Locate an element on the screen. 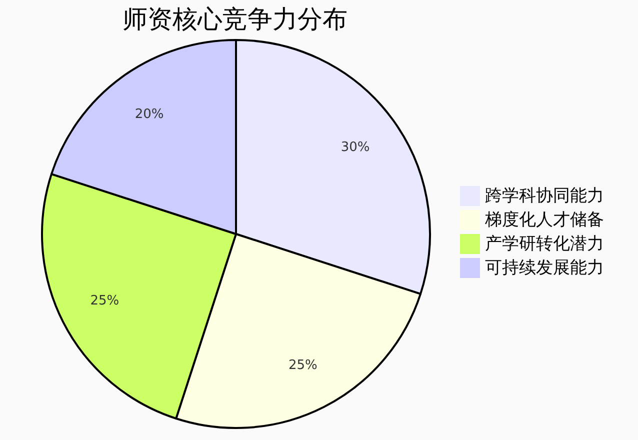  data-label: 20% is located at coordinates (149, 114).